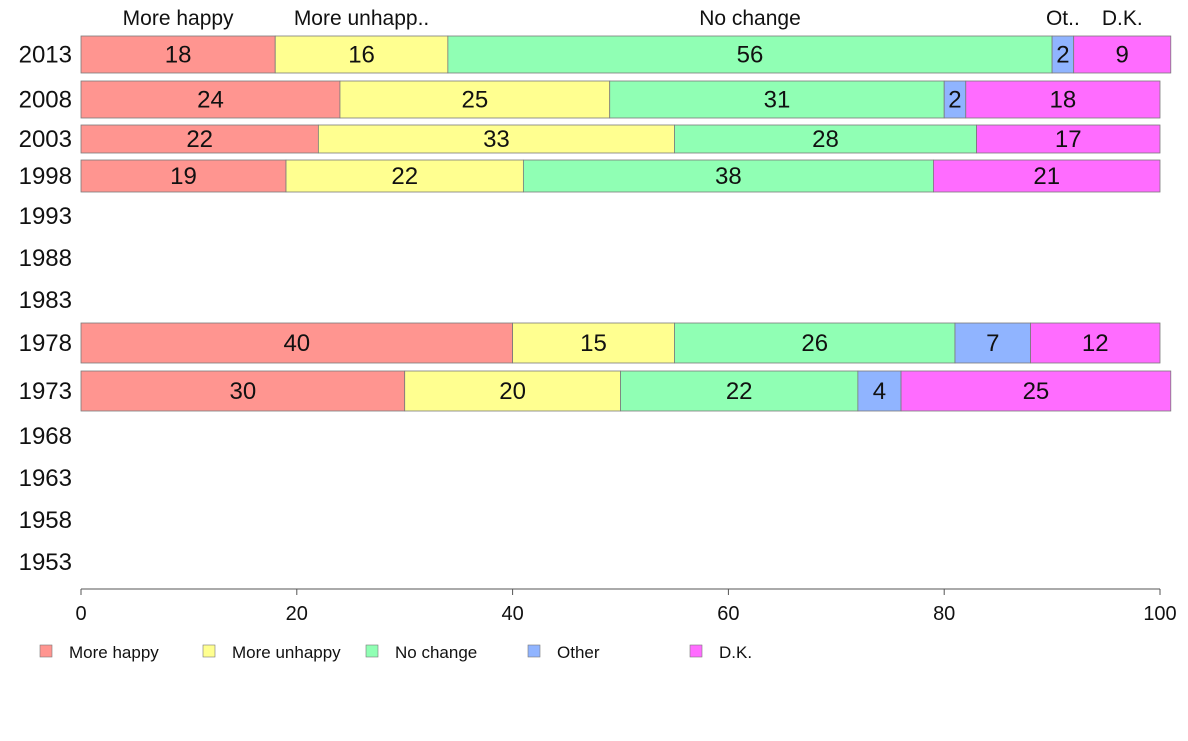 This screenshot has width=1188, height=741. Describe the element at coordinates (45, 391) in the screenshot. I see `y-tick-label: 1973` at that location.